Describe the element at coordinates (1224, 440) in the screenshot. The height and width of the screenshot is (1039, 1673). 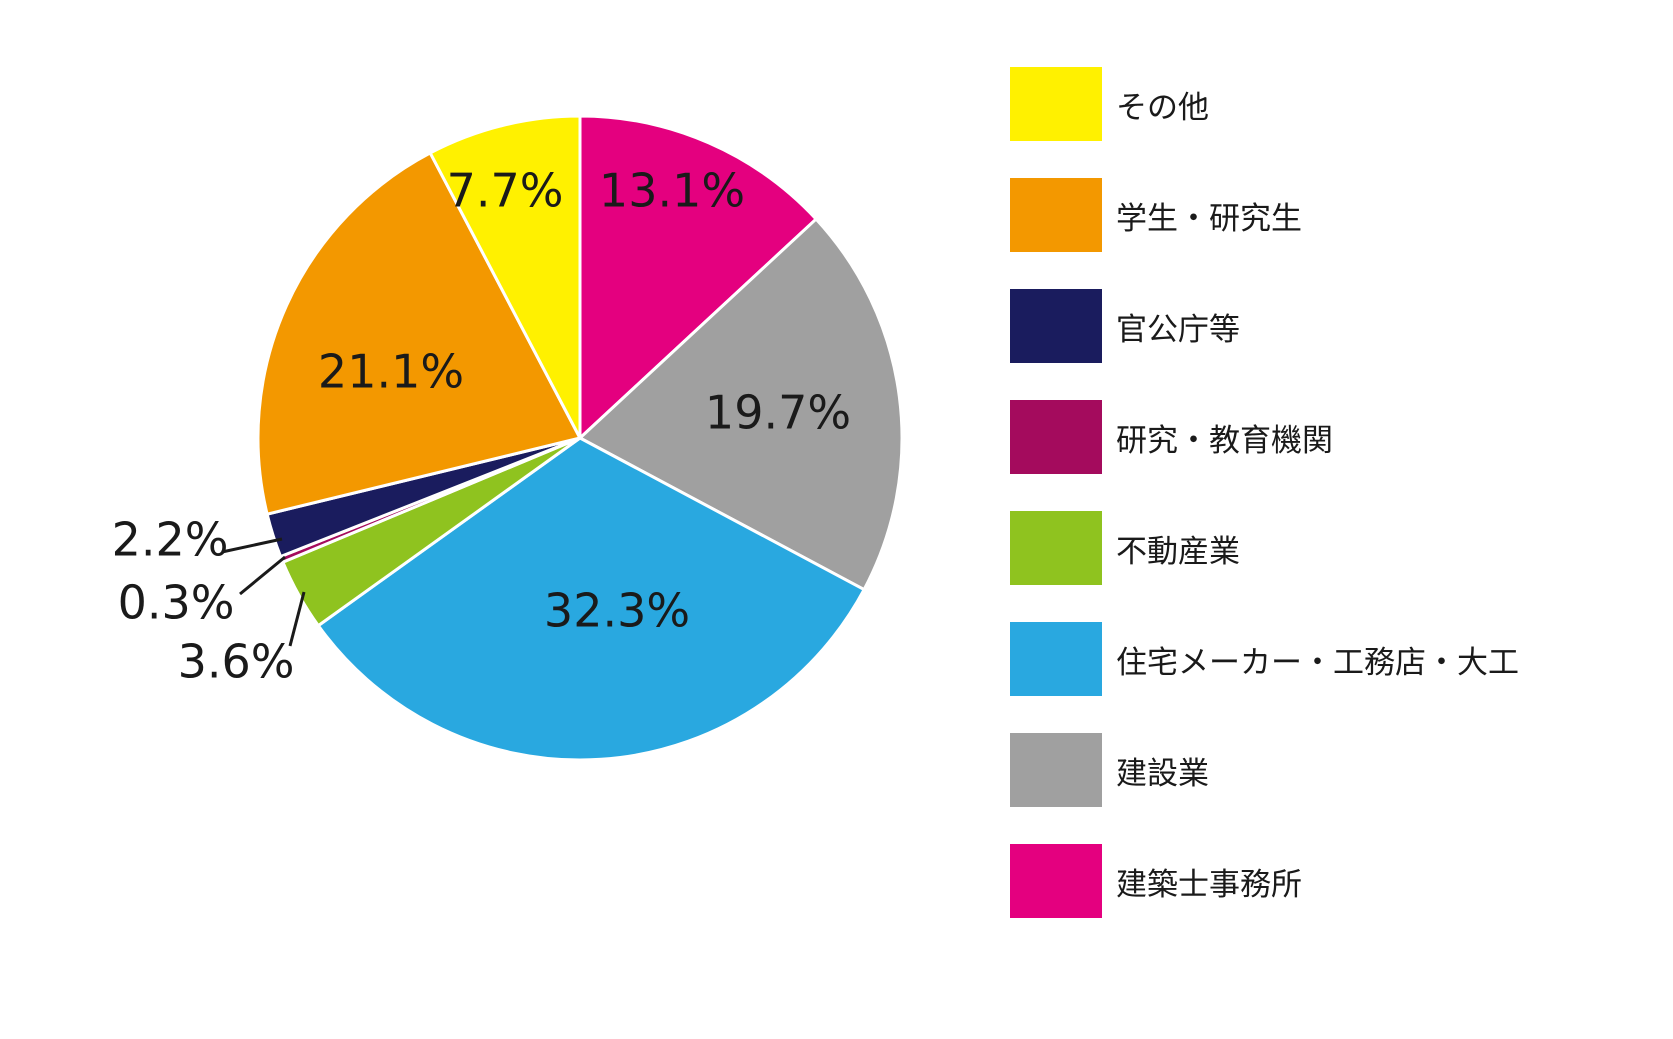
I see `legend-label: 研究・教育機関` at that location.